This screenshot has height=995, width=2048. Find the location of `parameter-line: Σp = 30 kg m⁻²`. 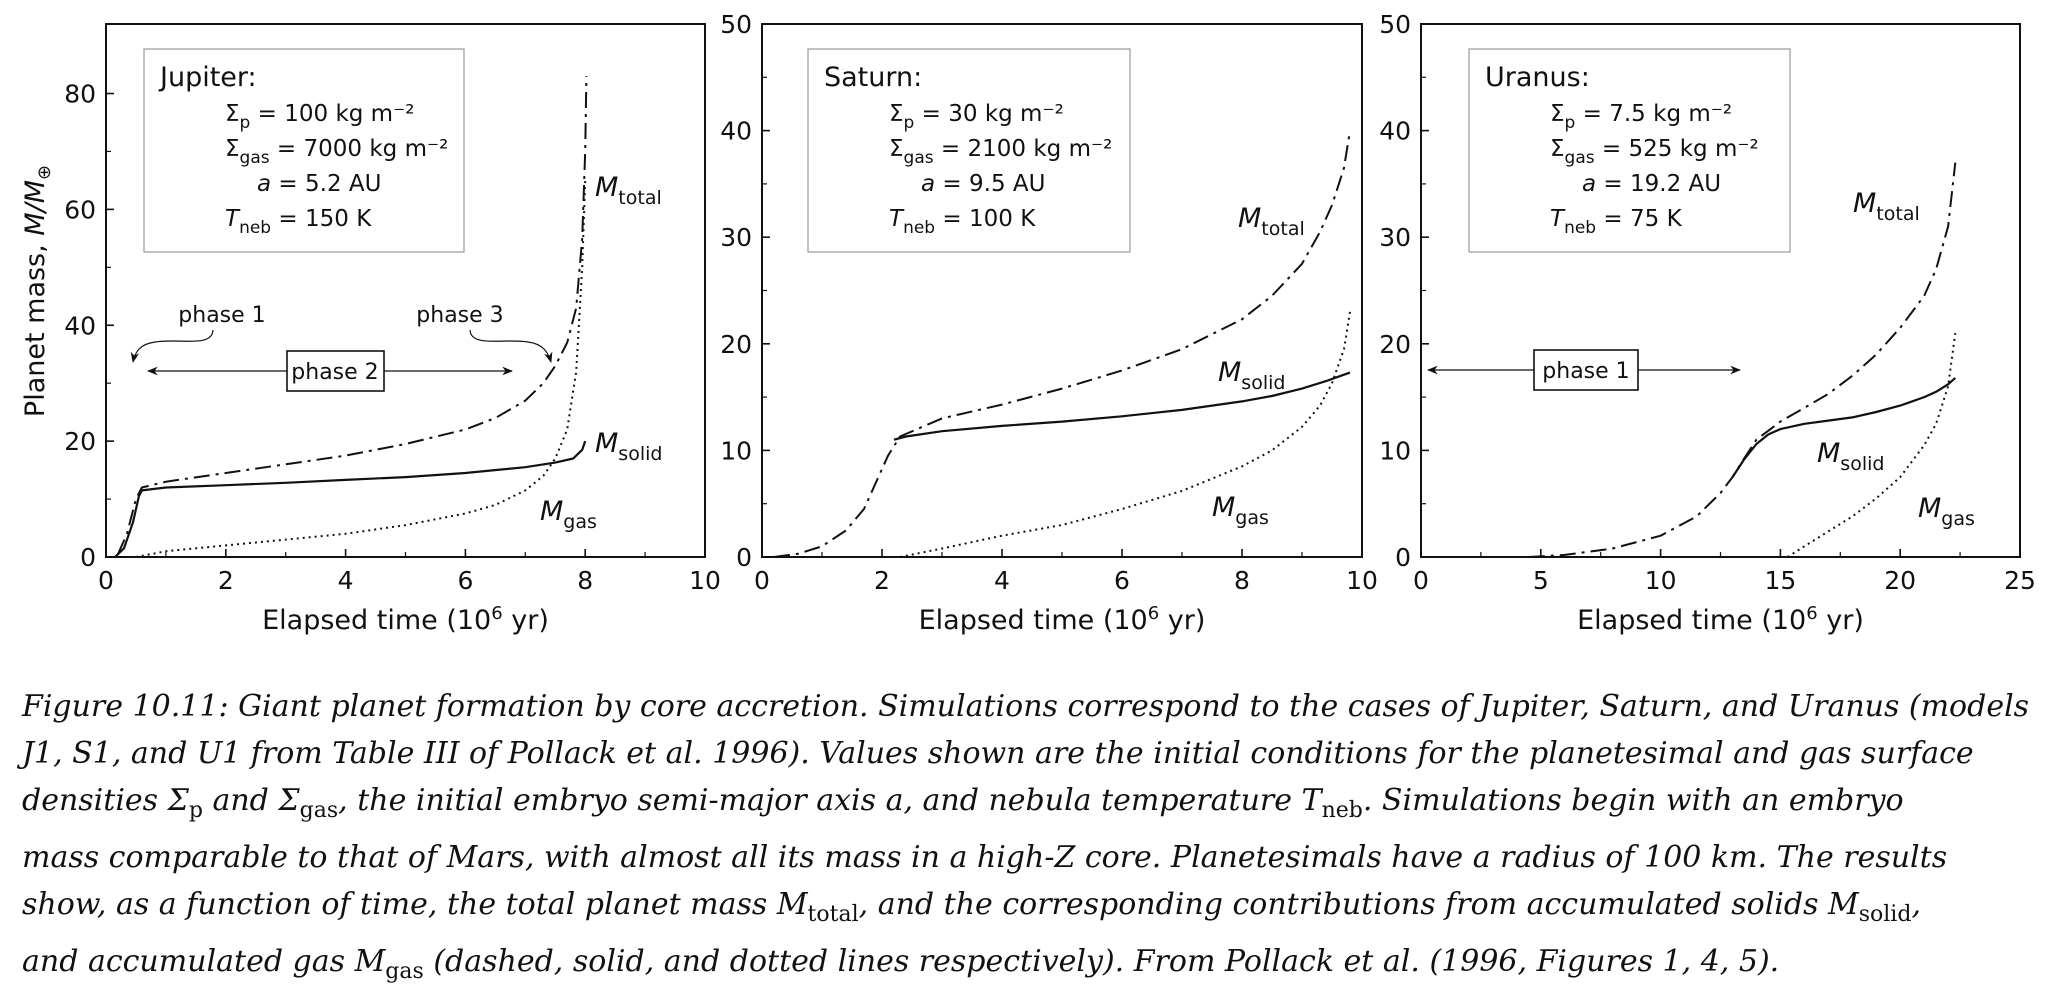

parameter-line: Σp = 30 kg m⁻² is located at coordinates (976, 117).